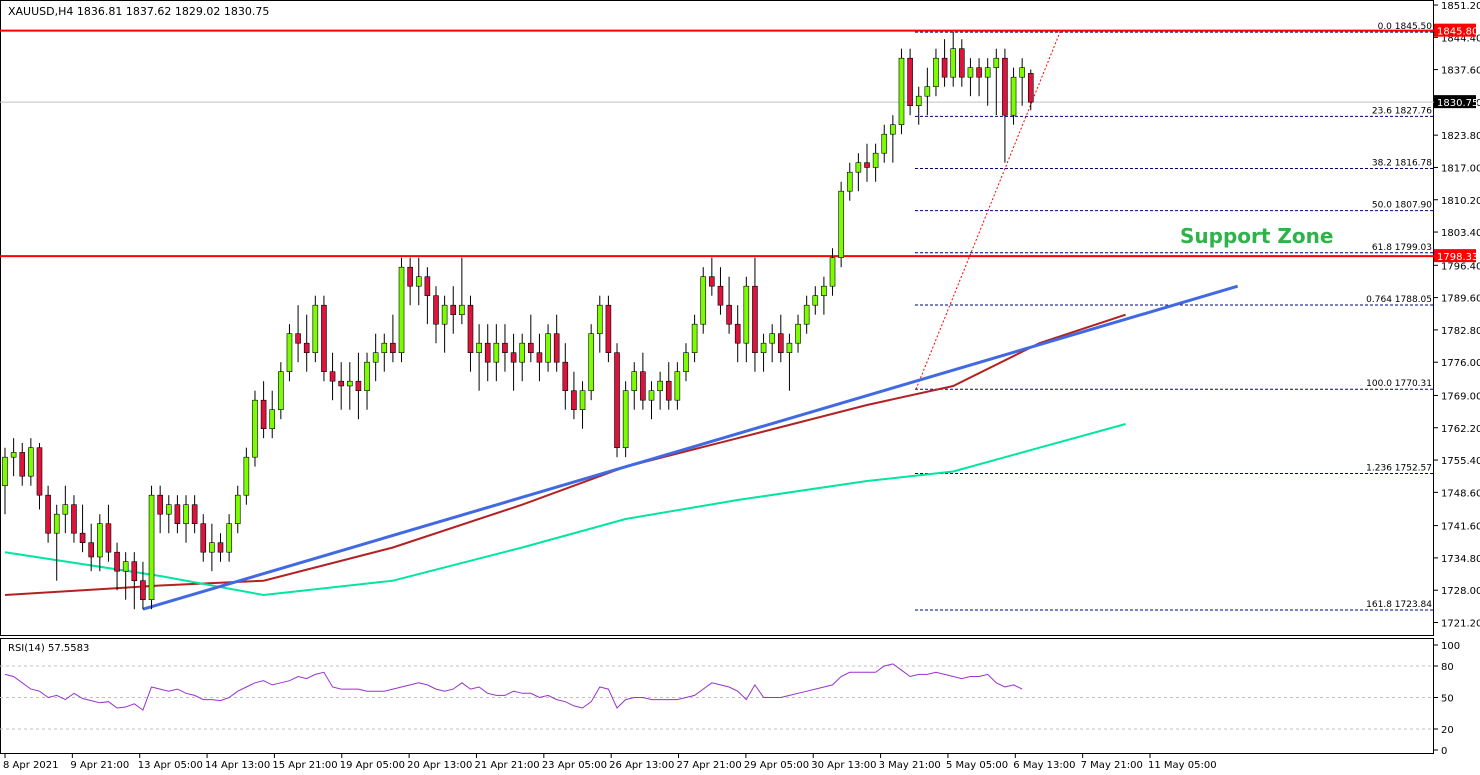 Image resolution: width=1480 pixels, height=775 pixels. I want to click on price-tick-label: 1810.20, so click(1460, 201).